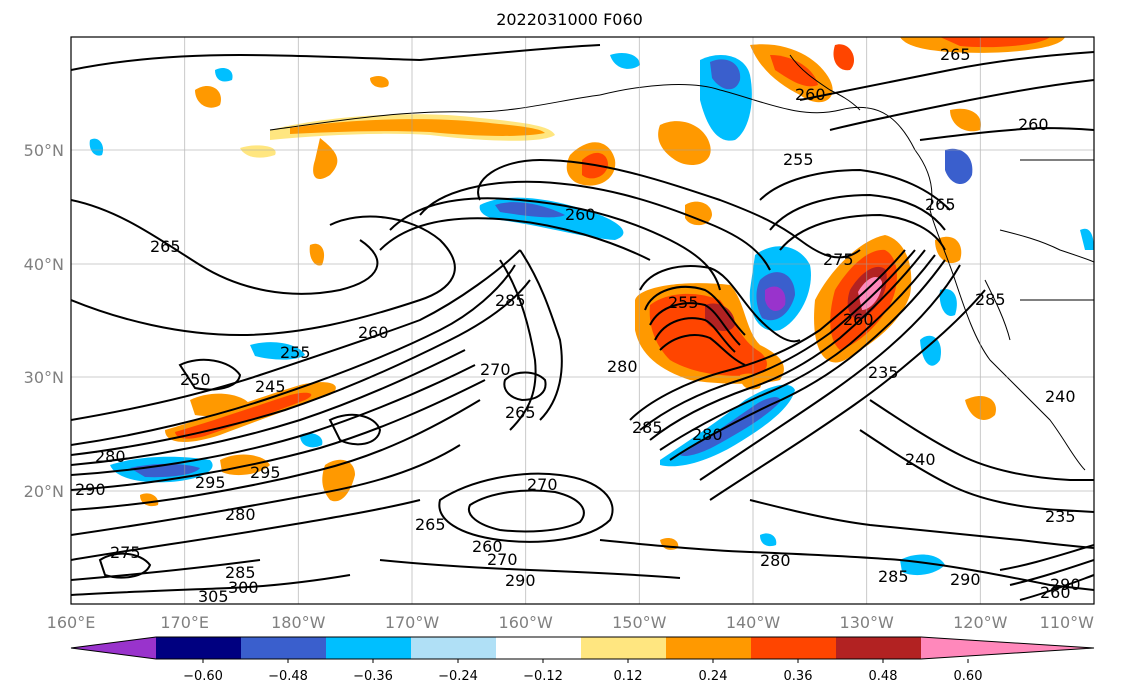 This screenshot has width=1139, height=696. Describe the element at coordinates (639, 622) in the screenshot. I see `x-tick-label: 150°W` at that location.